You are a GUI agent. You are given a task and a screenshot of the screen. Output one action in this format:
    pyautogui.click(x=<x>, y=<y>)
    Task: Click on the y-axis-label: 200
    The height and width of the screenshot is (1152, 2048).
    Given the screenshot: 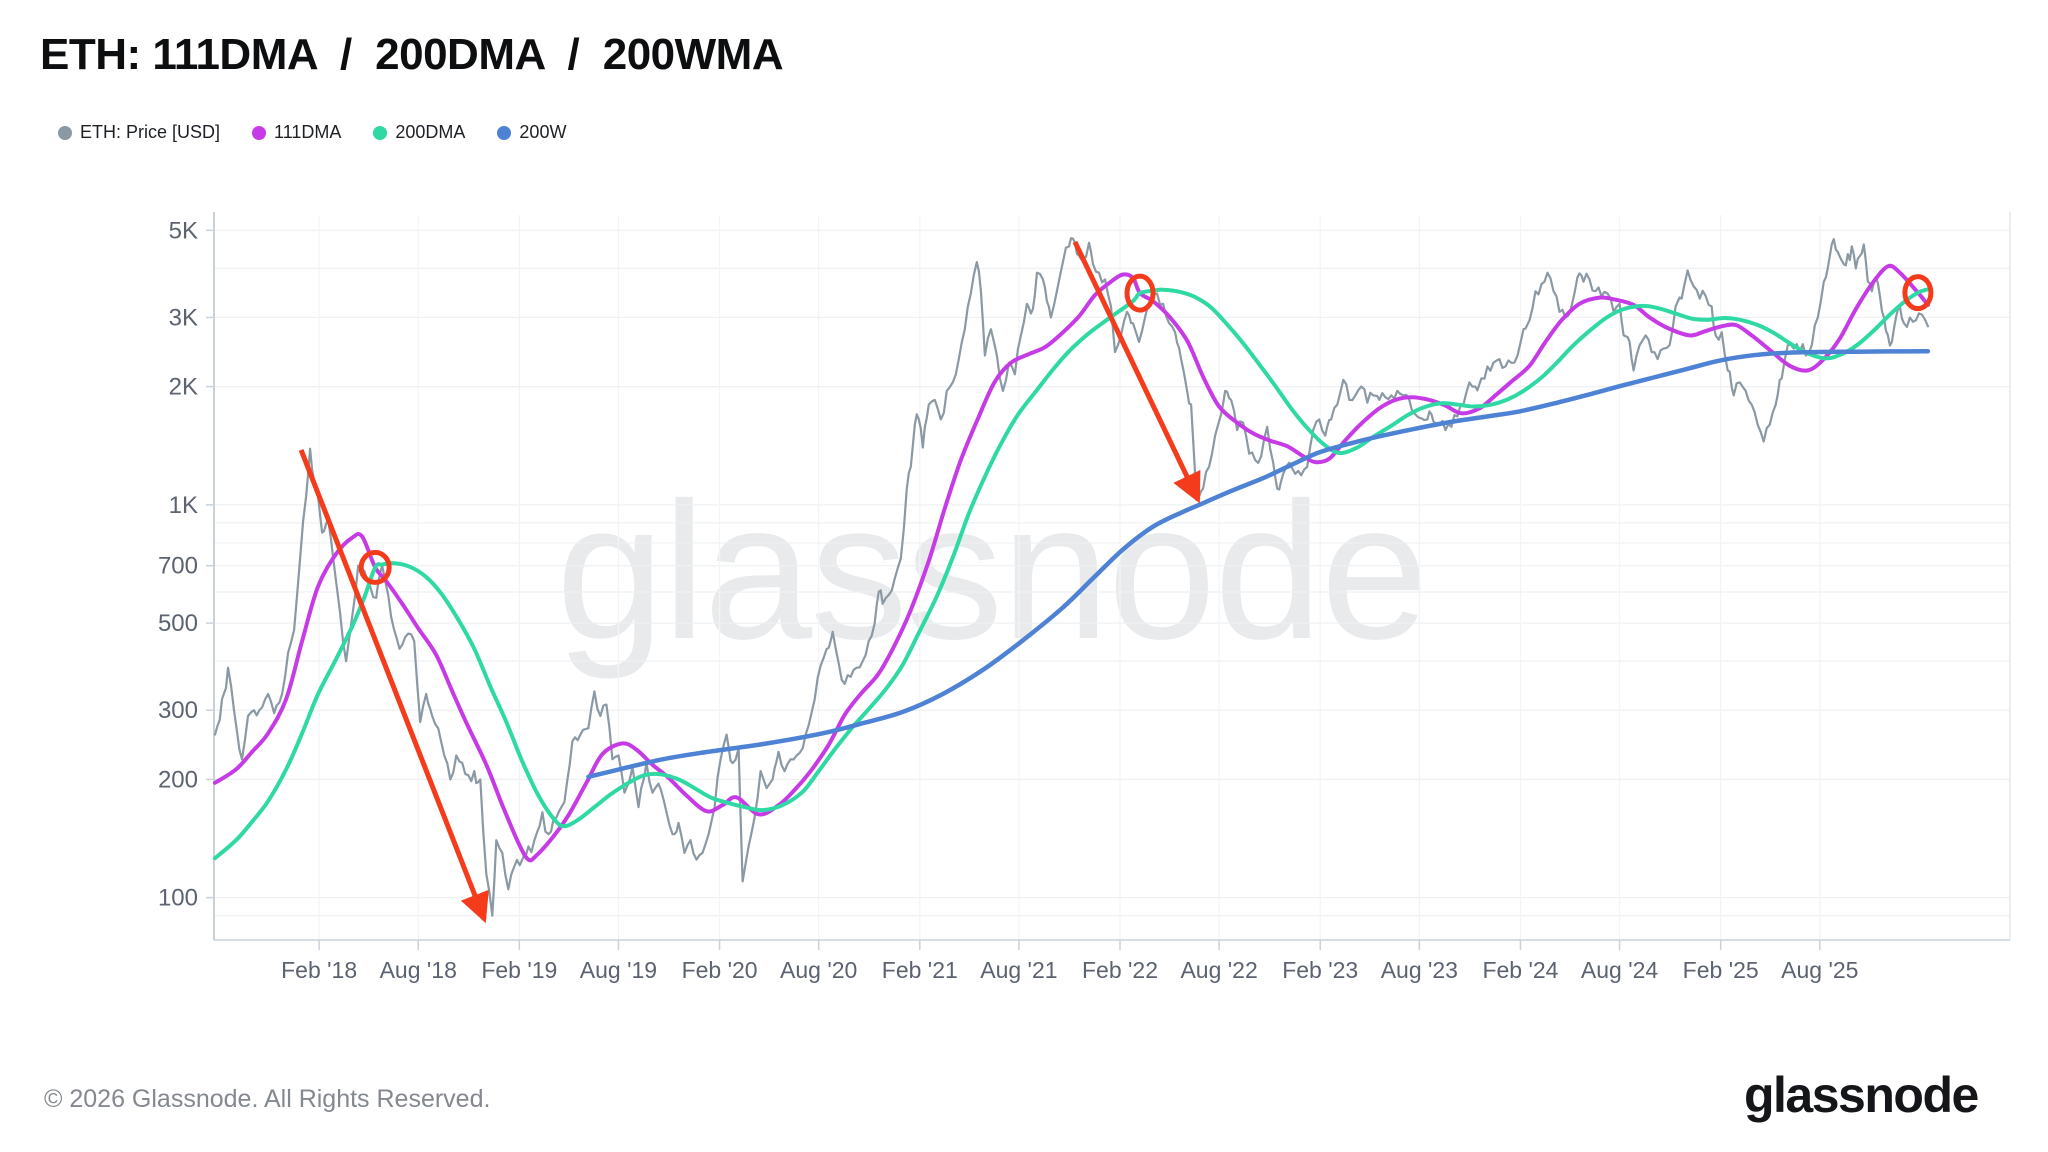 What is the action you would take?
    pyautogui.click(x=178, y=779)
    